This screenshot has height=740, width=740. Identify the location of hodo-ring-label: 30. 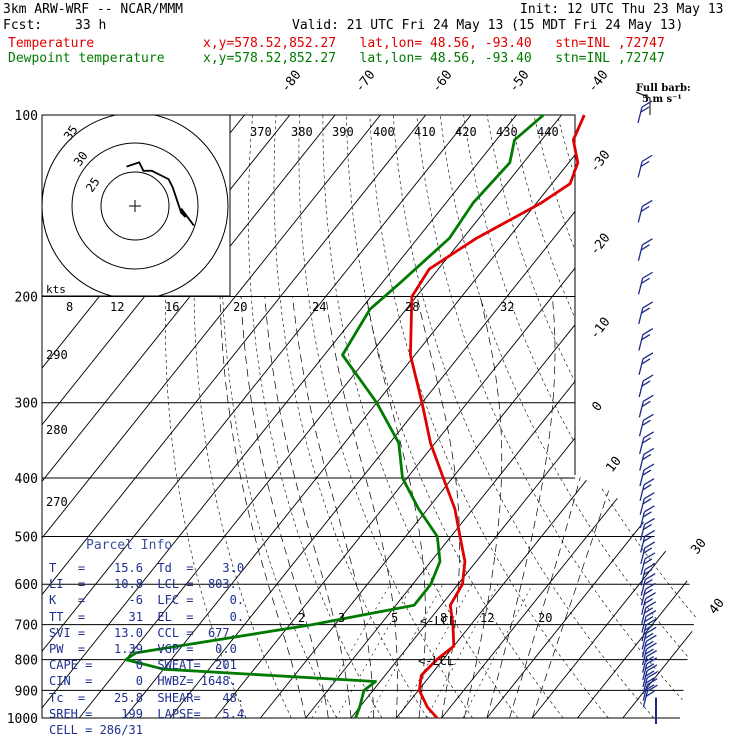
(81, 159).